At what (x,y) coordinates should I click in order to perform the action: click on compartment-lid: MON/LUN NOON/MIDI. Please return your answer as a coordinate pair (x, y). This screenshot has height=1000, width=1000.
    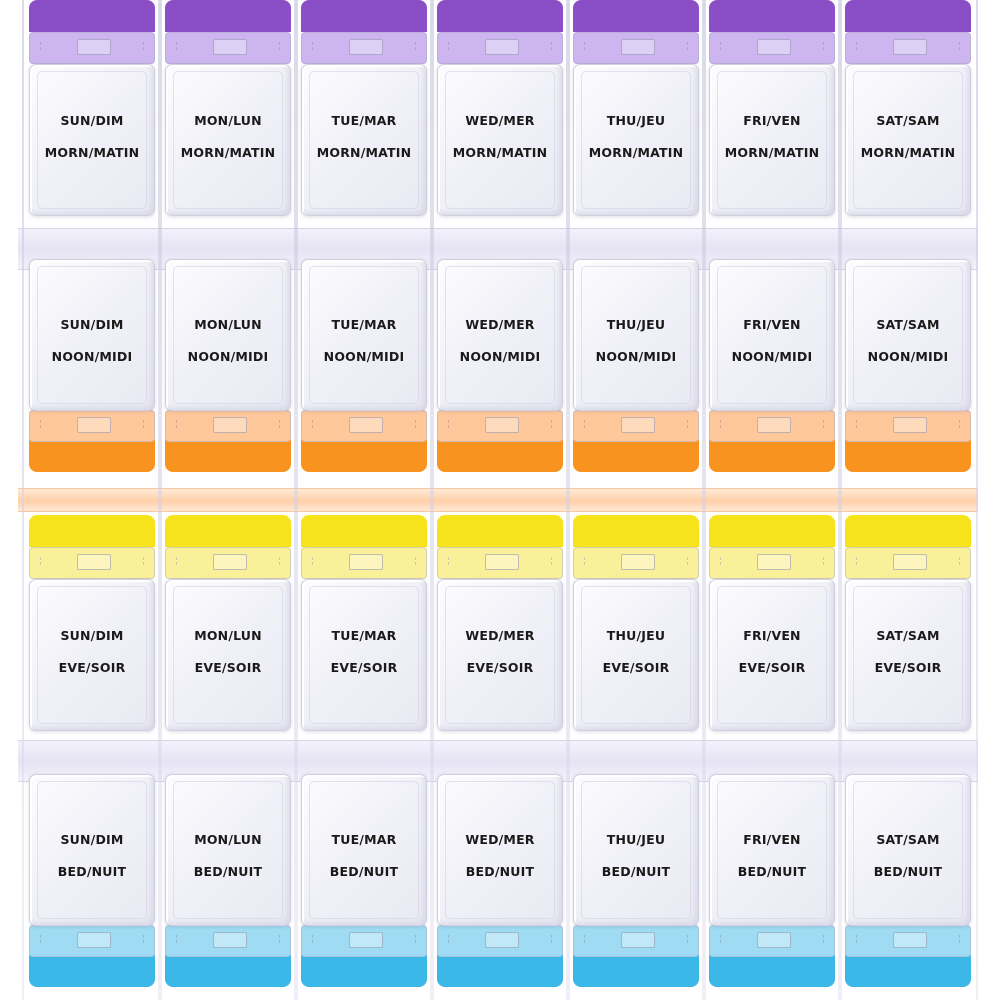
    Looking at the image, I should click on (228, 335).